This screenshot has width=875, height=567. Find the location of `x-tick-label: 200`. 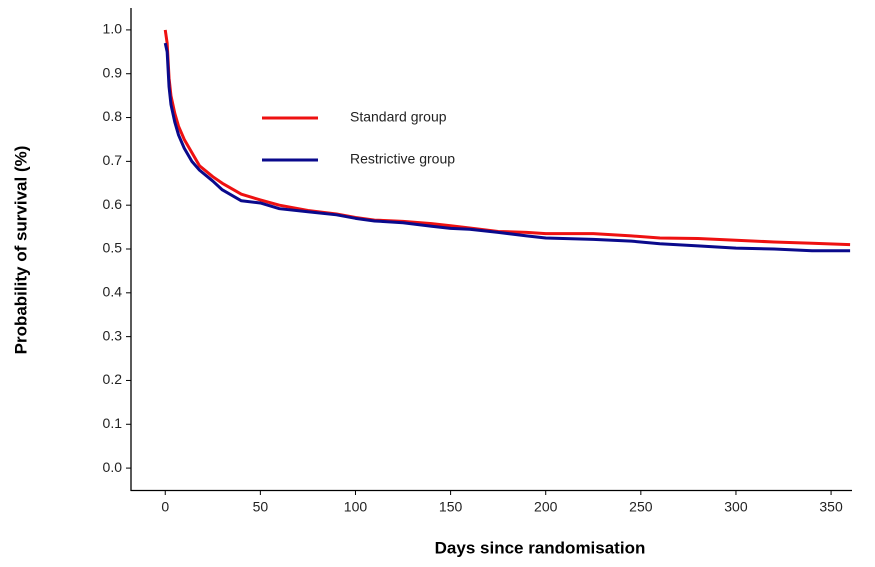

x-tick-label: 200 is located at coordinates (546, 507).